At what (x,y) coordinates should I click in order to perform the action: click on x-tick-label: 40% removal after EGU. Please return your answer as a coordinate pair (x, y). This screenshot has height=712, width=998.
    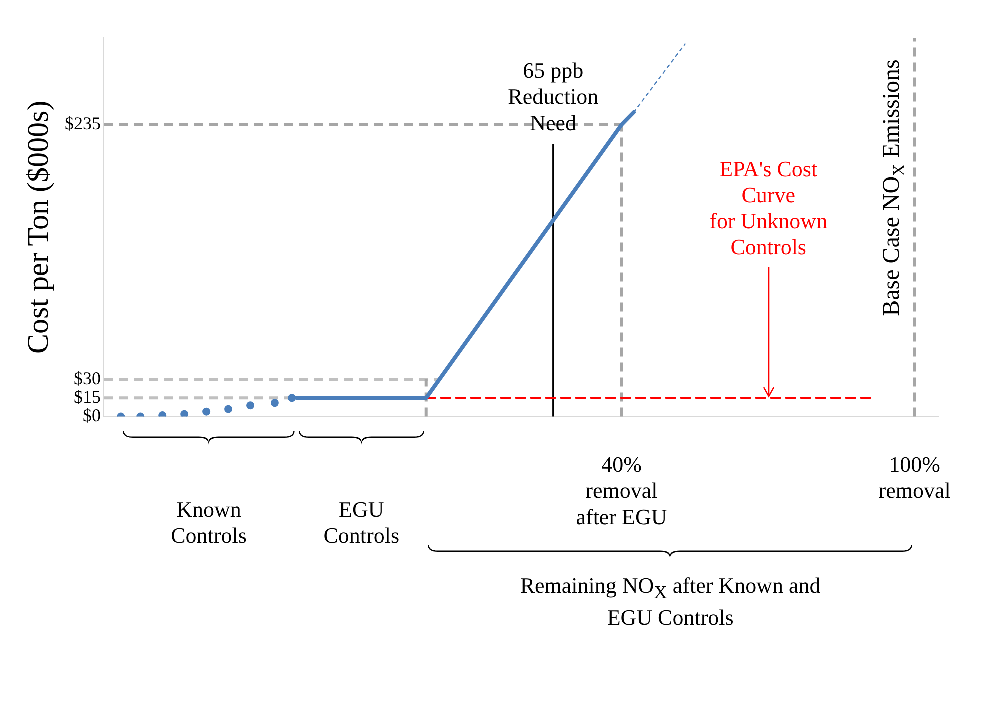
    Looking at the image, I should click on (622, 491).